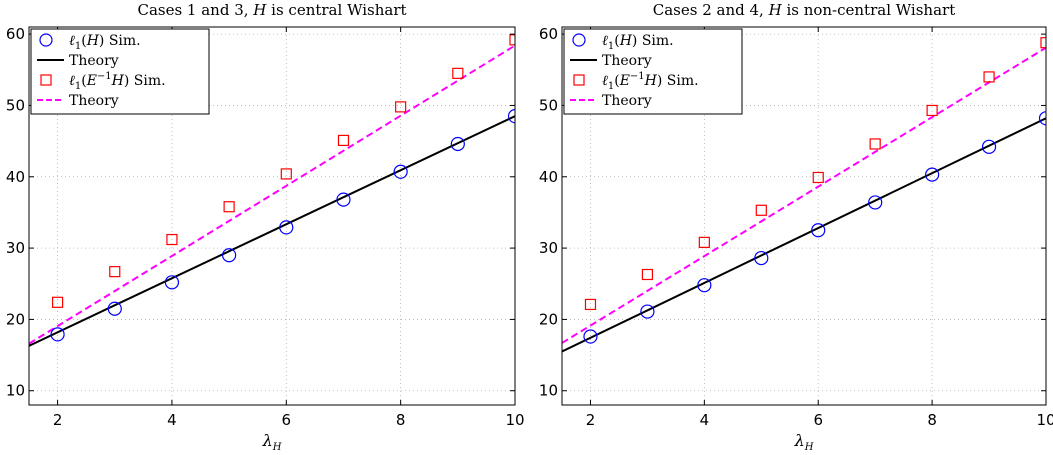 The height and width of the screenshot is (455, 1053). I want to click on chart-title: Cases 2 and 4, H is non-central Wishart, so click(804, 10).